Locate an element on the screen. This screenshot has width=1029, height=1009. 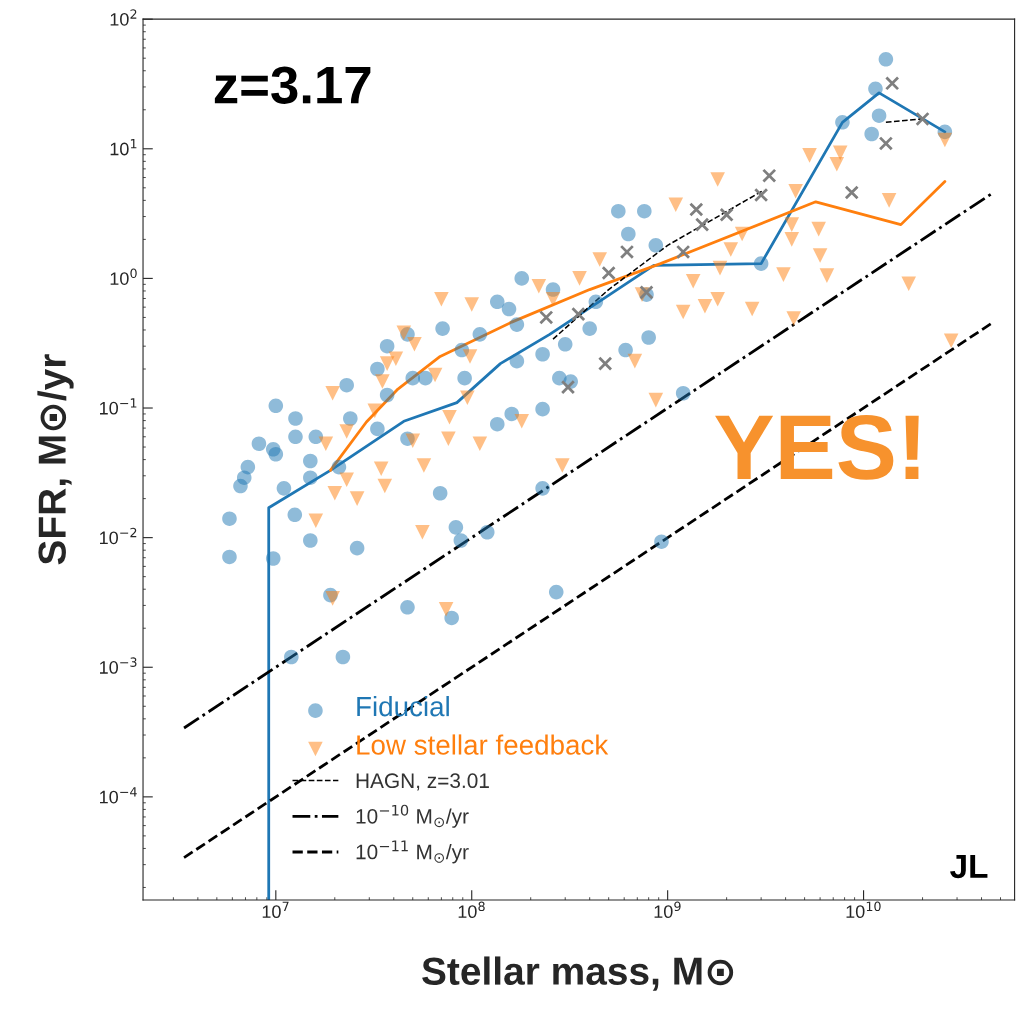
y-tick-label: 10$^{−3}$ is located at coordinates (118, 665).